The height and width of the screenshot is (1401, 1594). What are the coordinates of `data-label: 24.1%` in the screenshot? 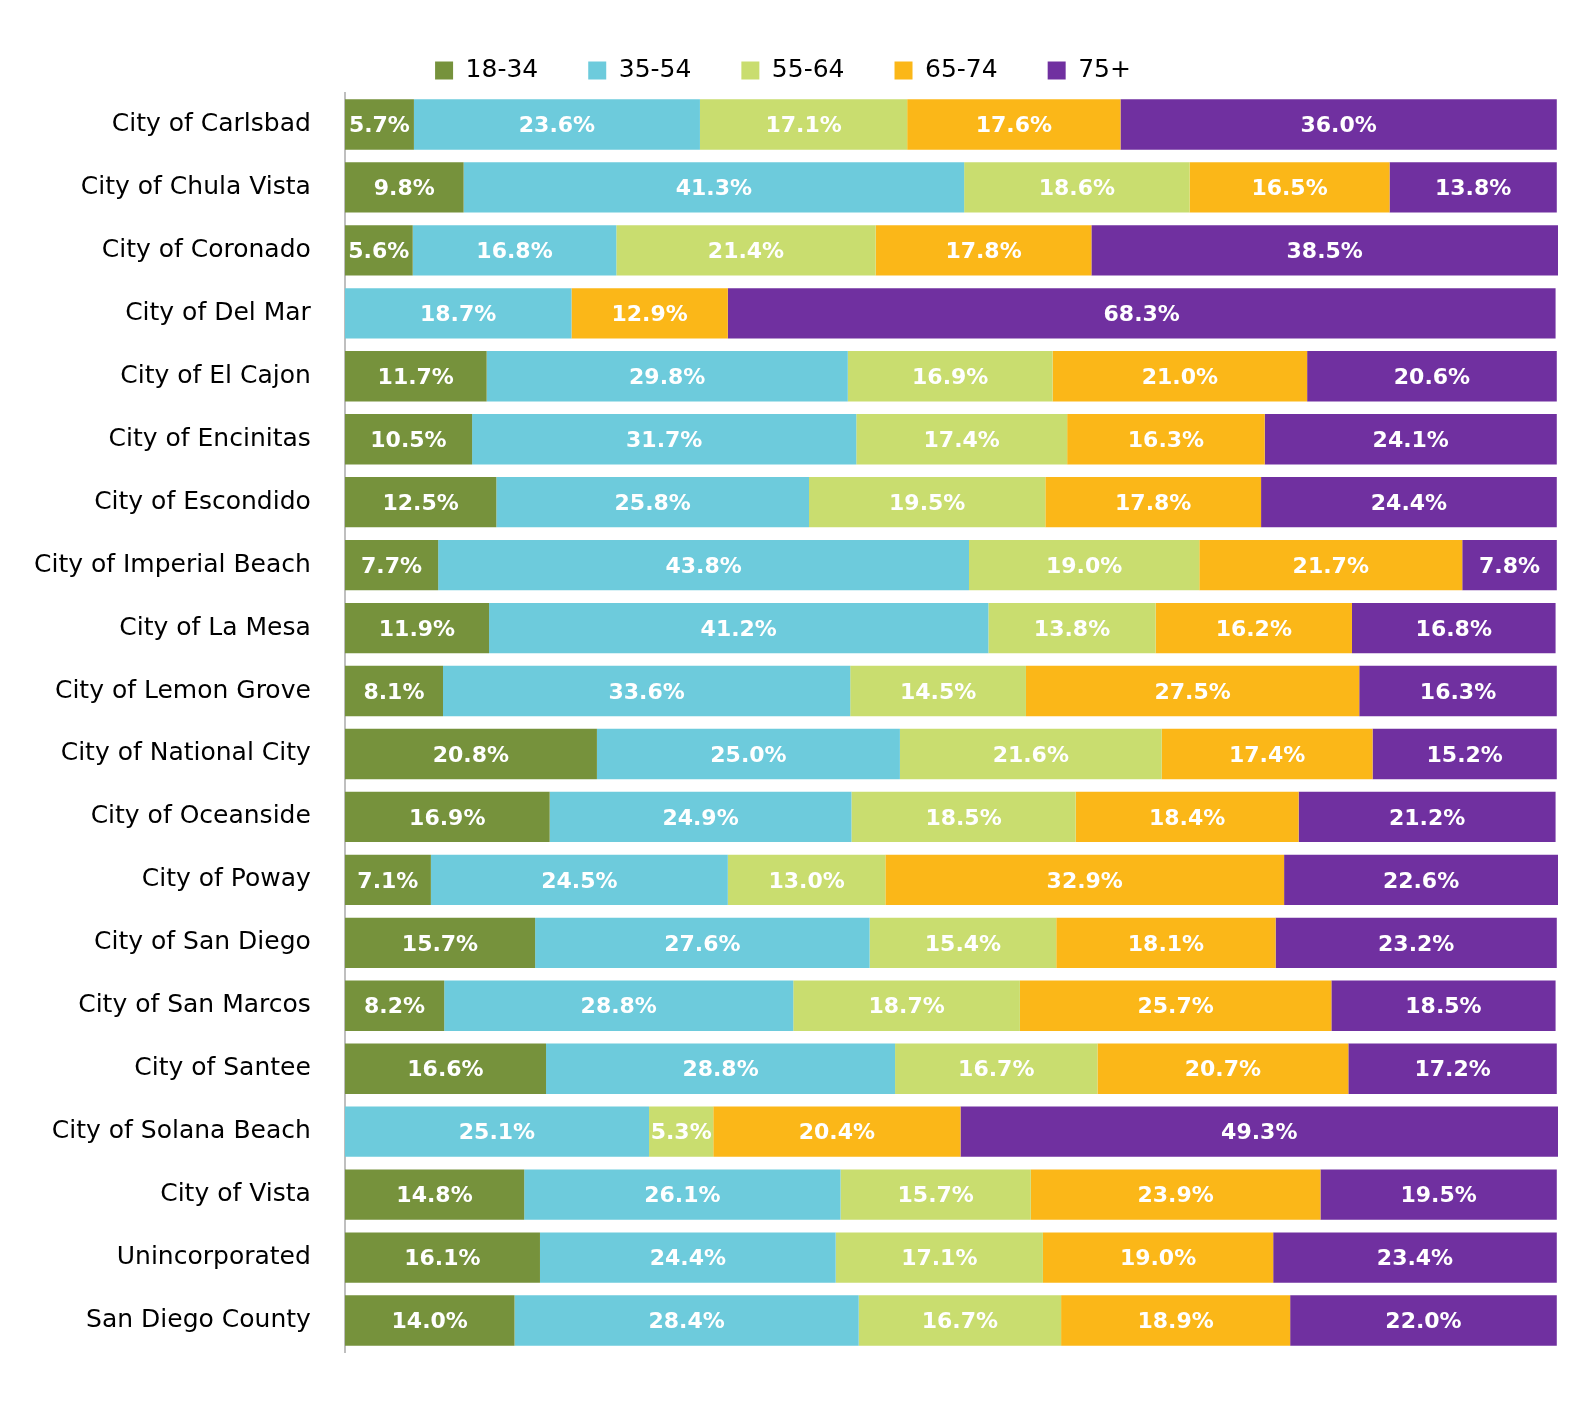 It's located at (1410, 439).